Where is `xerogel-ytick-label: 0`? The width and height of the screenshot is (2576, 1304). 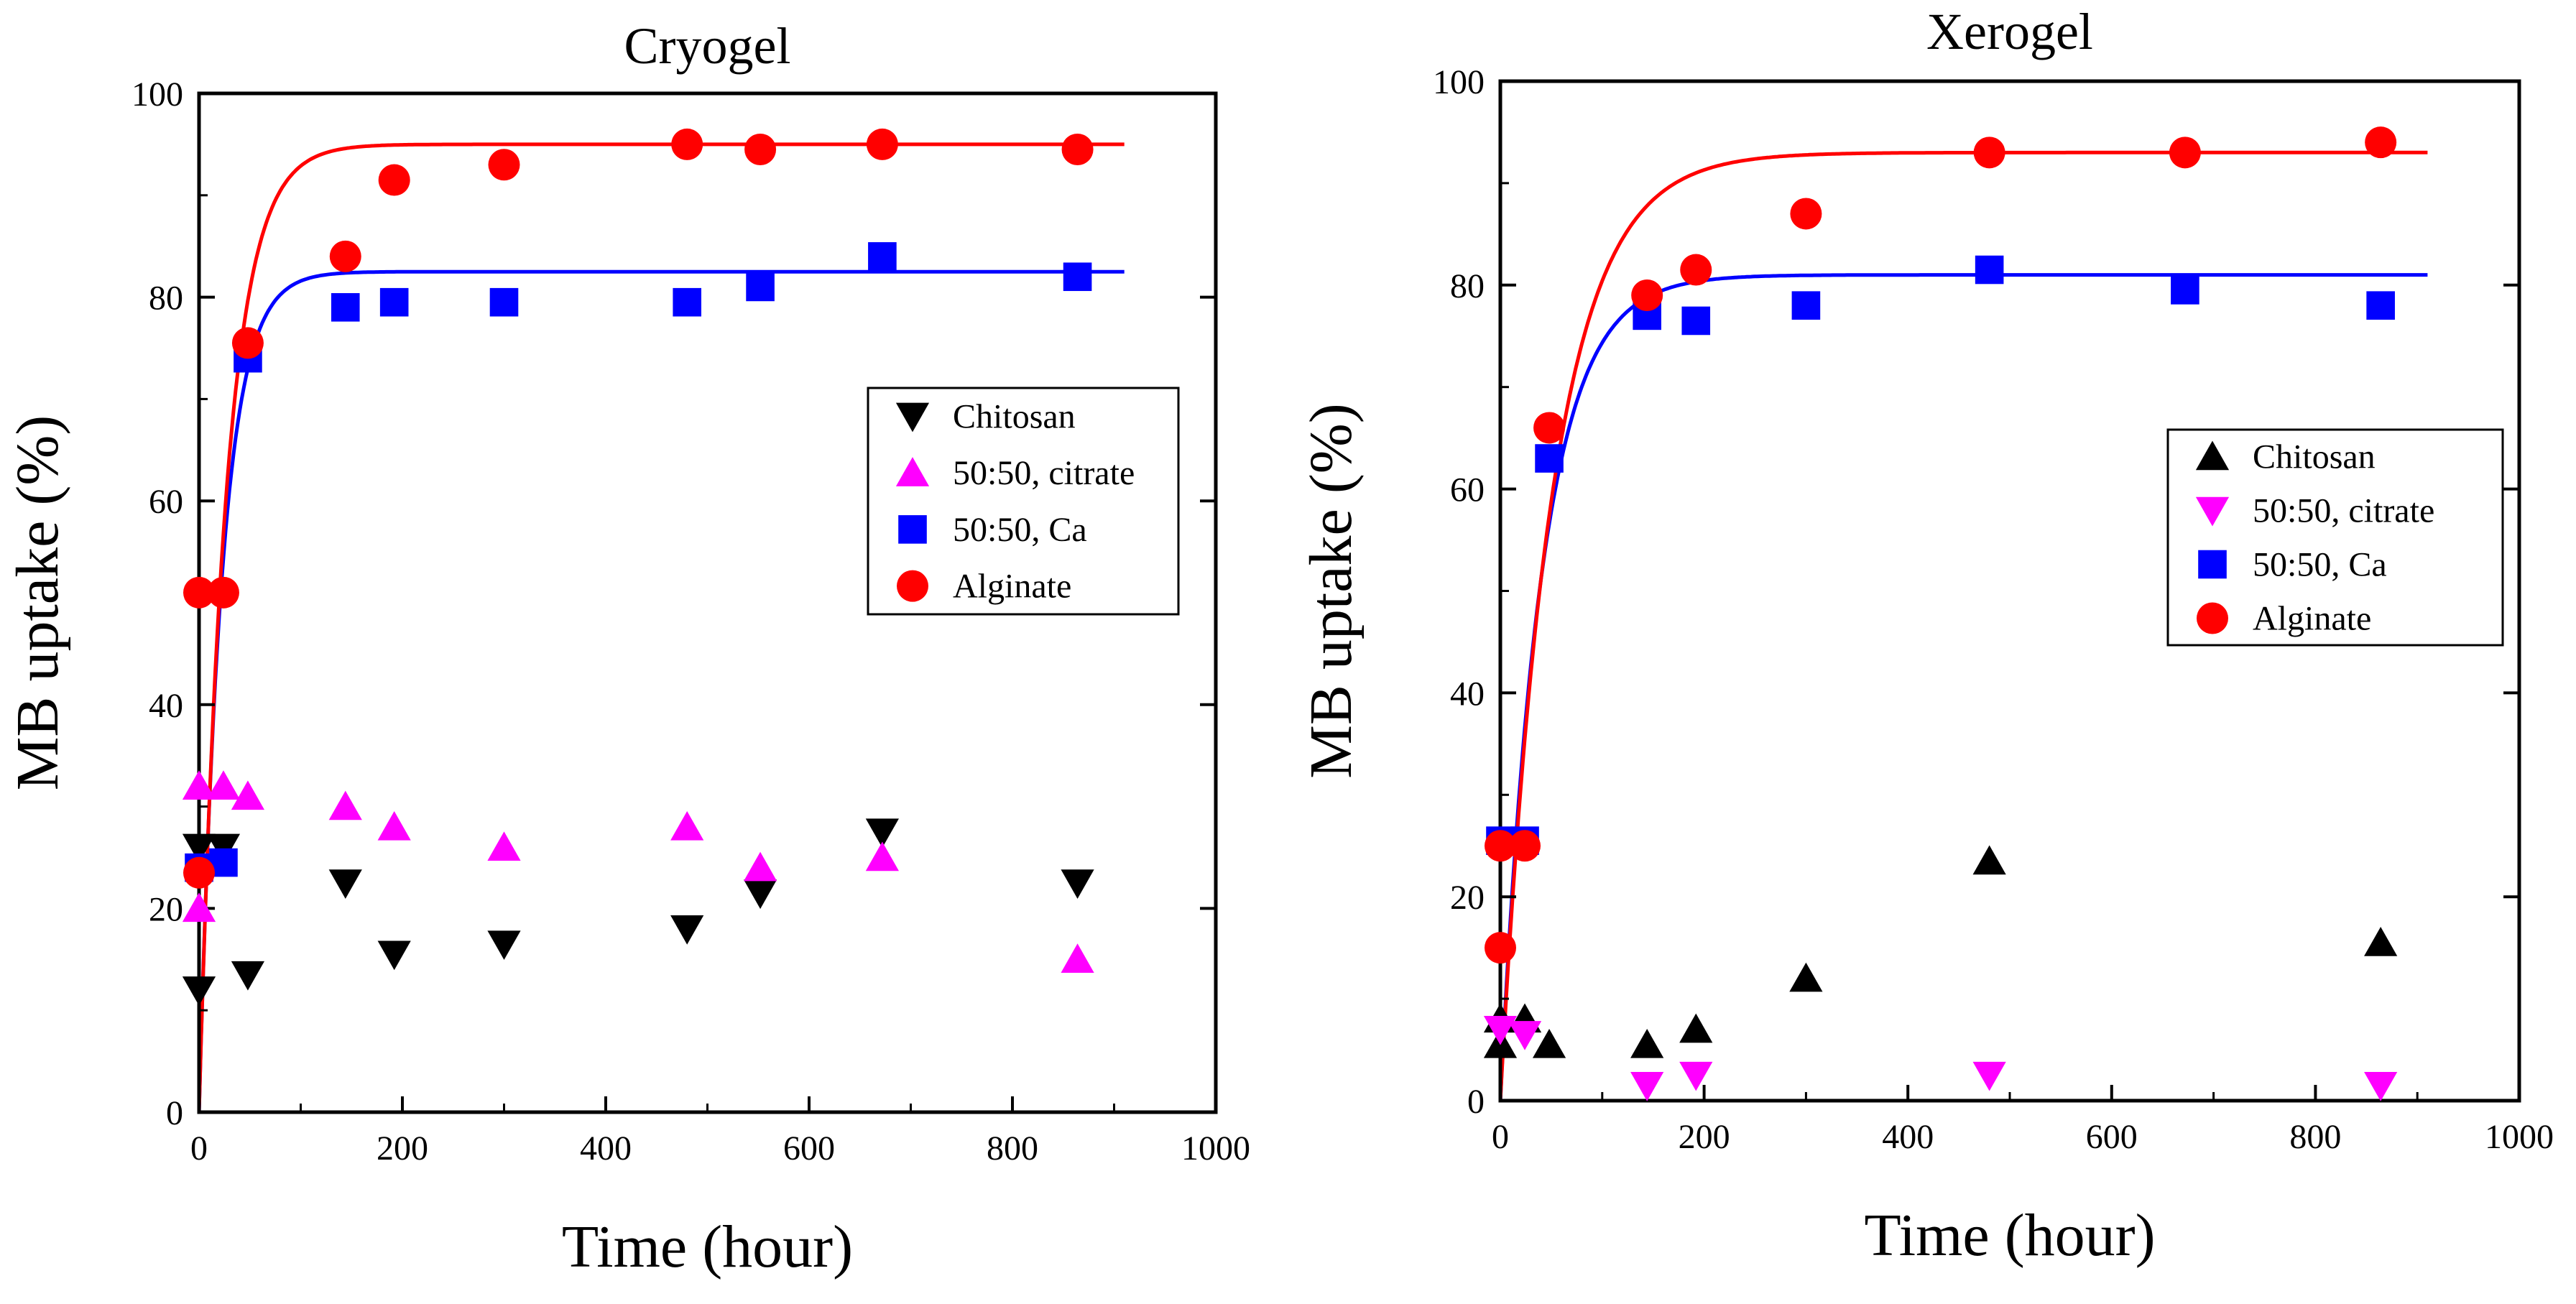
xerogel-ytick-label: 0 is located at coordinates (1476, 1102).